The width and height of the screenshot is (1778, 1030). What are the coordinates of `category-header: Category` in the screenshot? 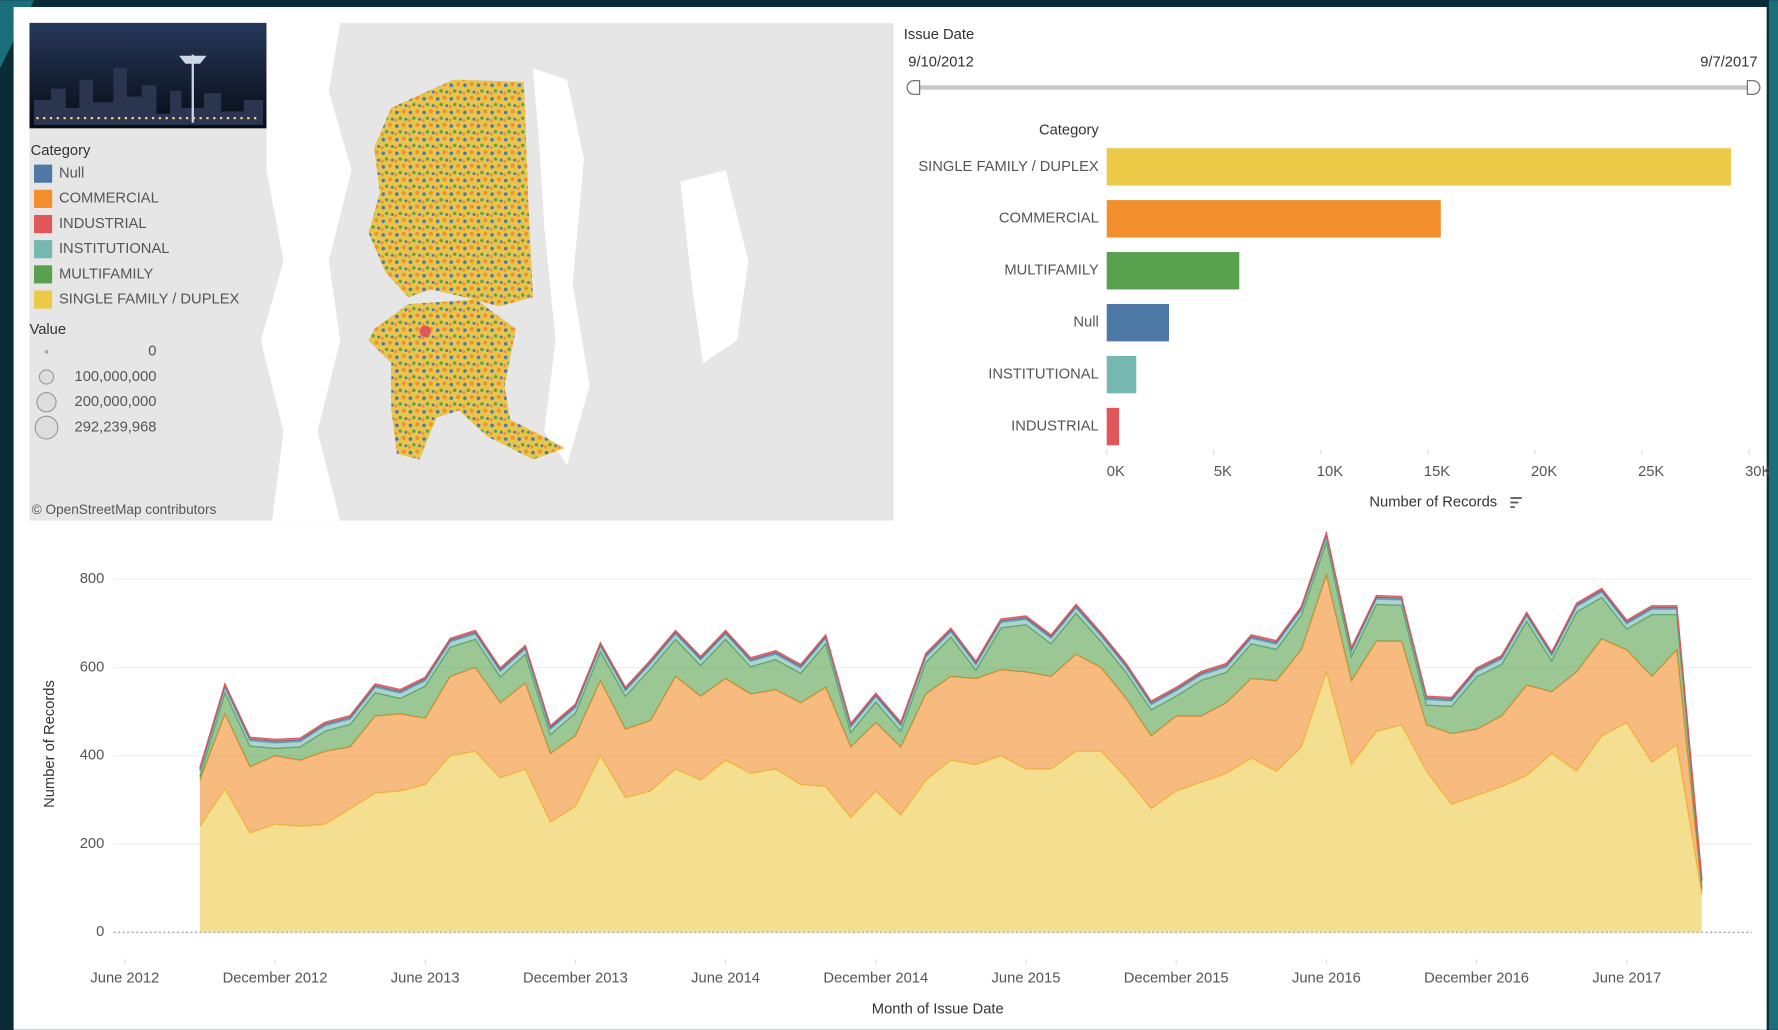 It's located at (1069, 130).